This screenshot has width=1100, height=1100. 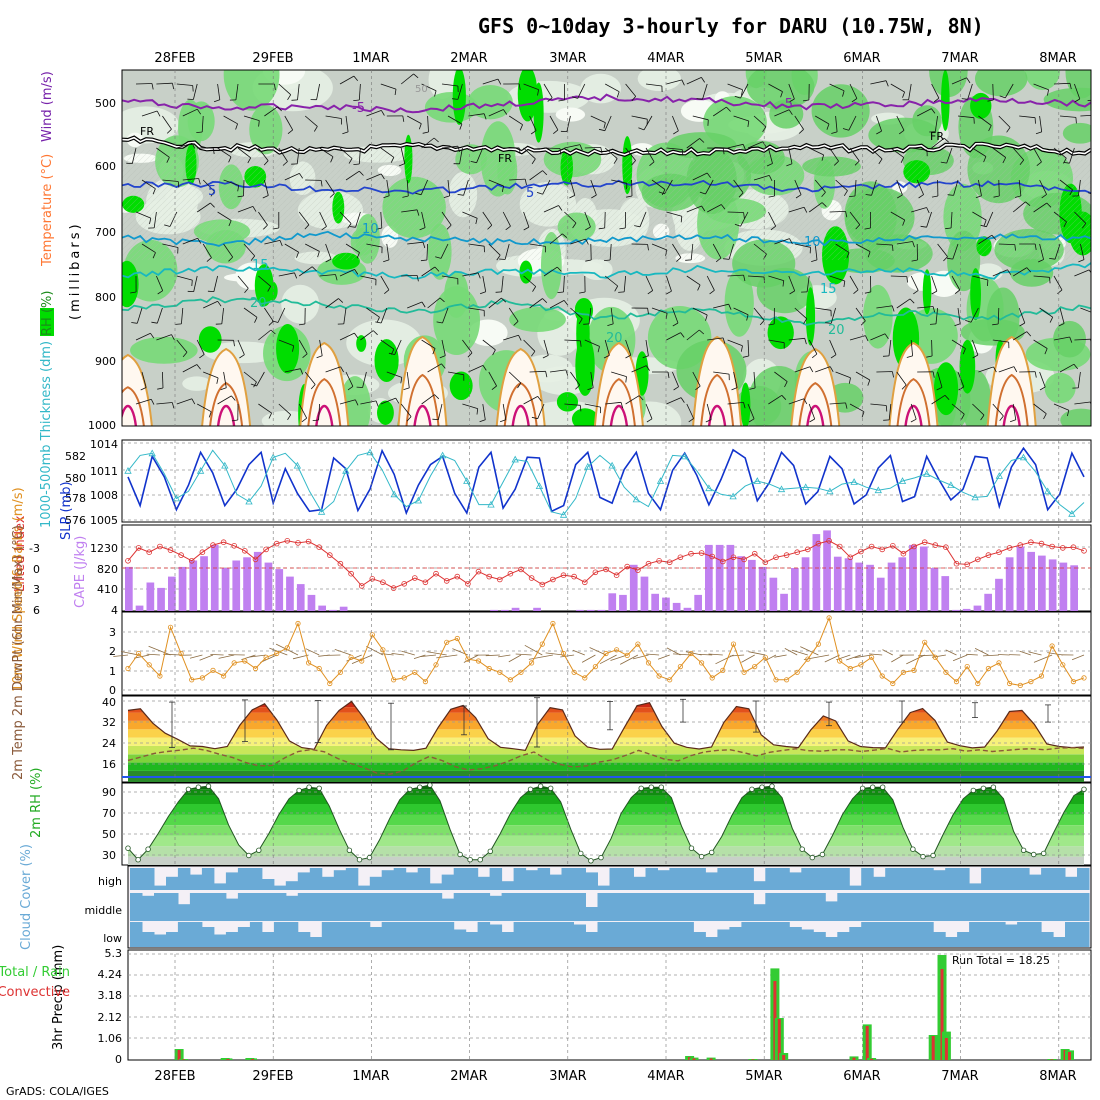 I want to click on thickness-point, so click(x=902, y=480).